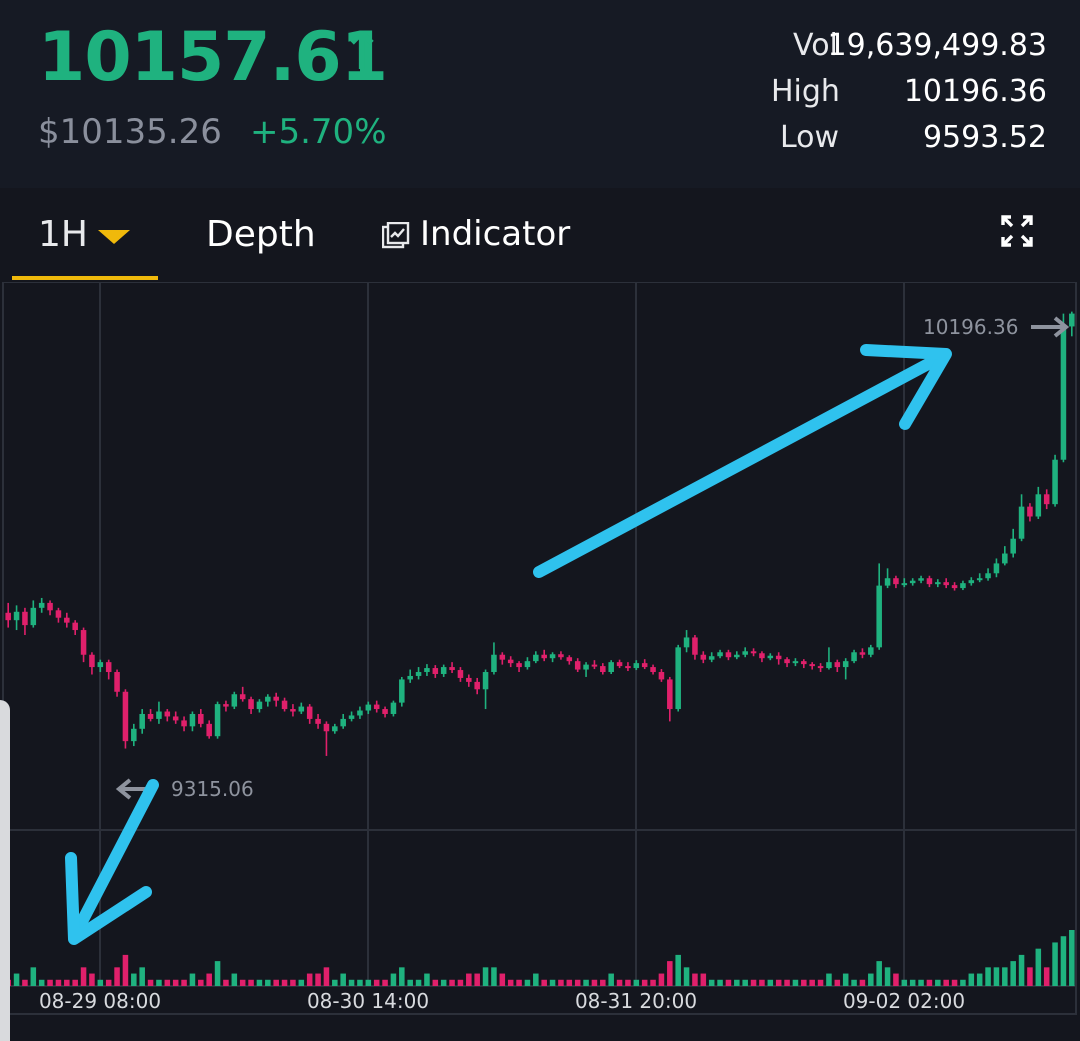  I want to click on low-value: 9593.52, so click(984, 137).